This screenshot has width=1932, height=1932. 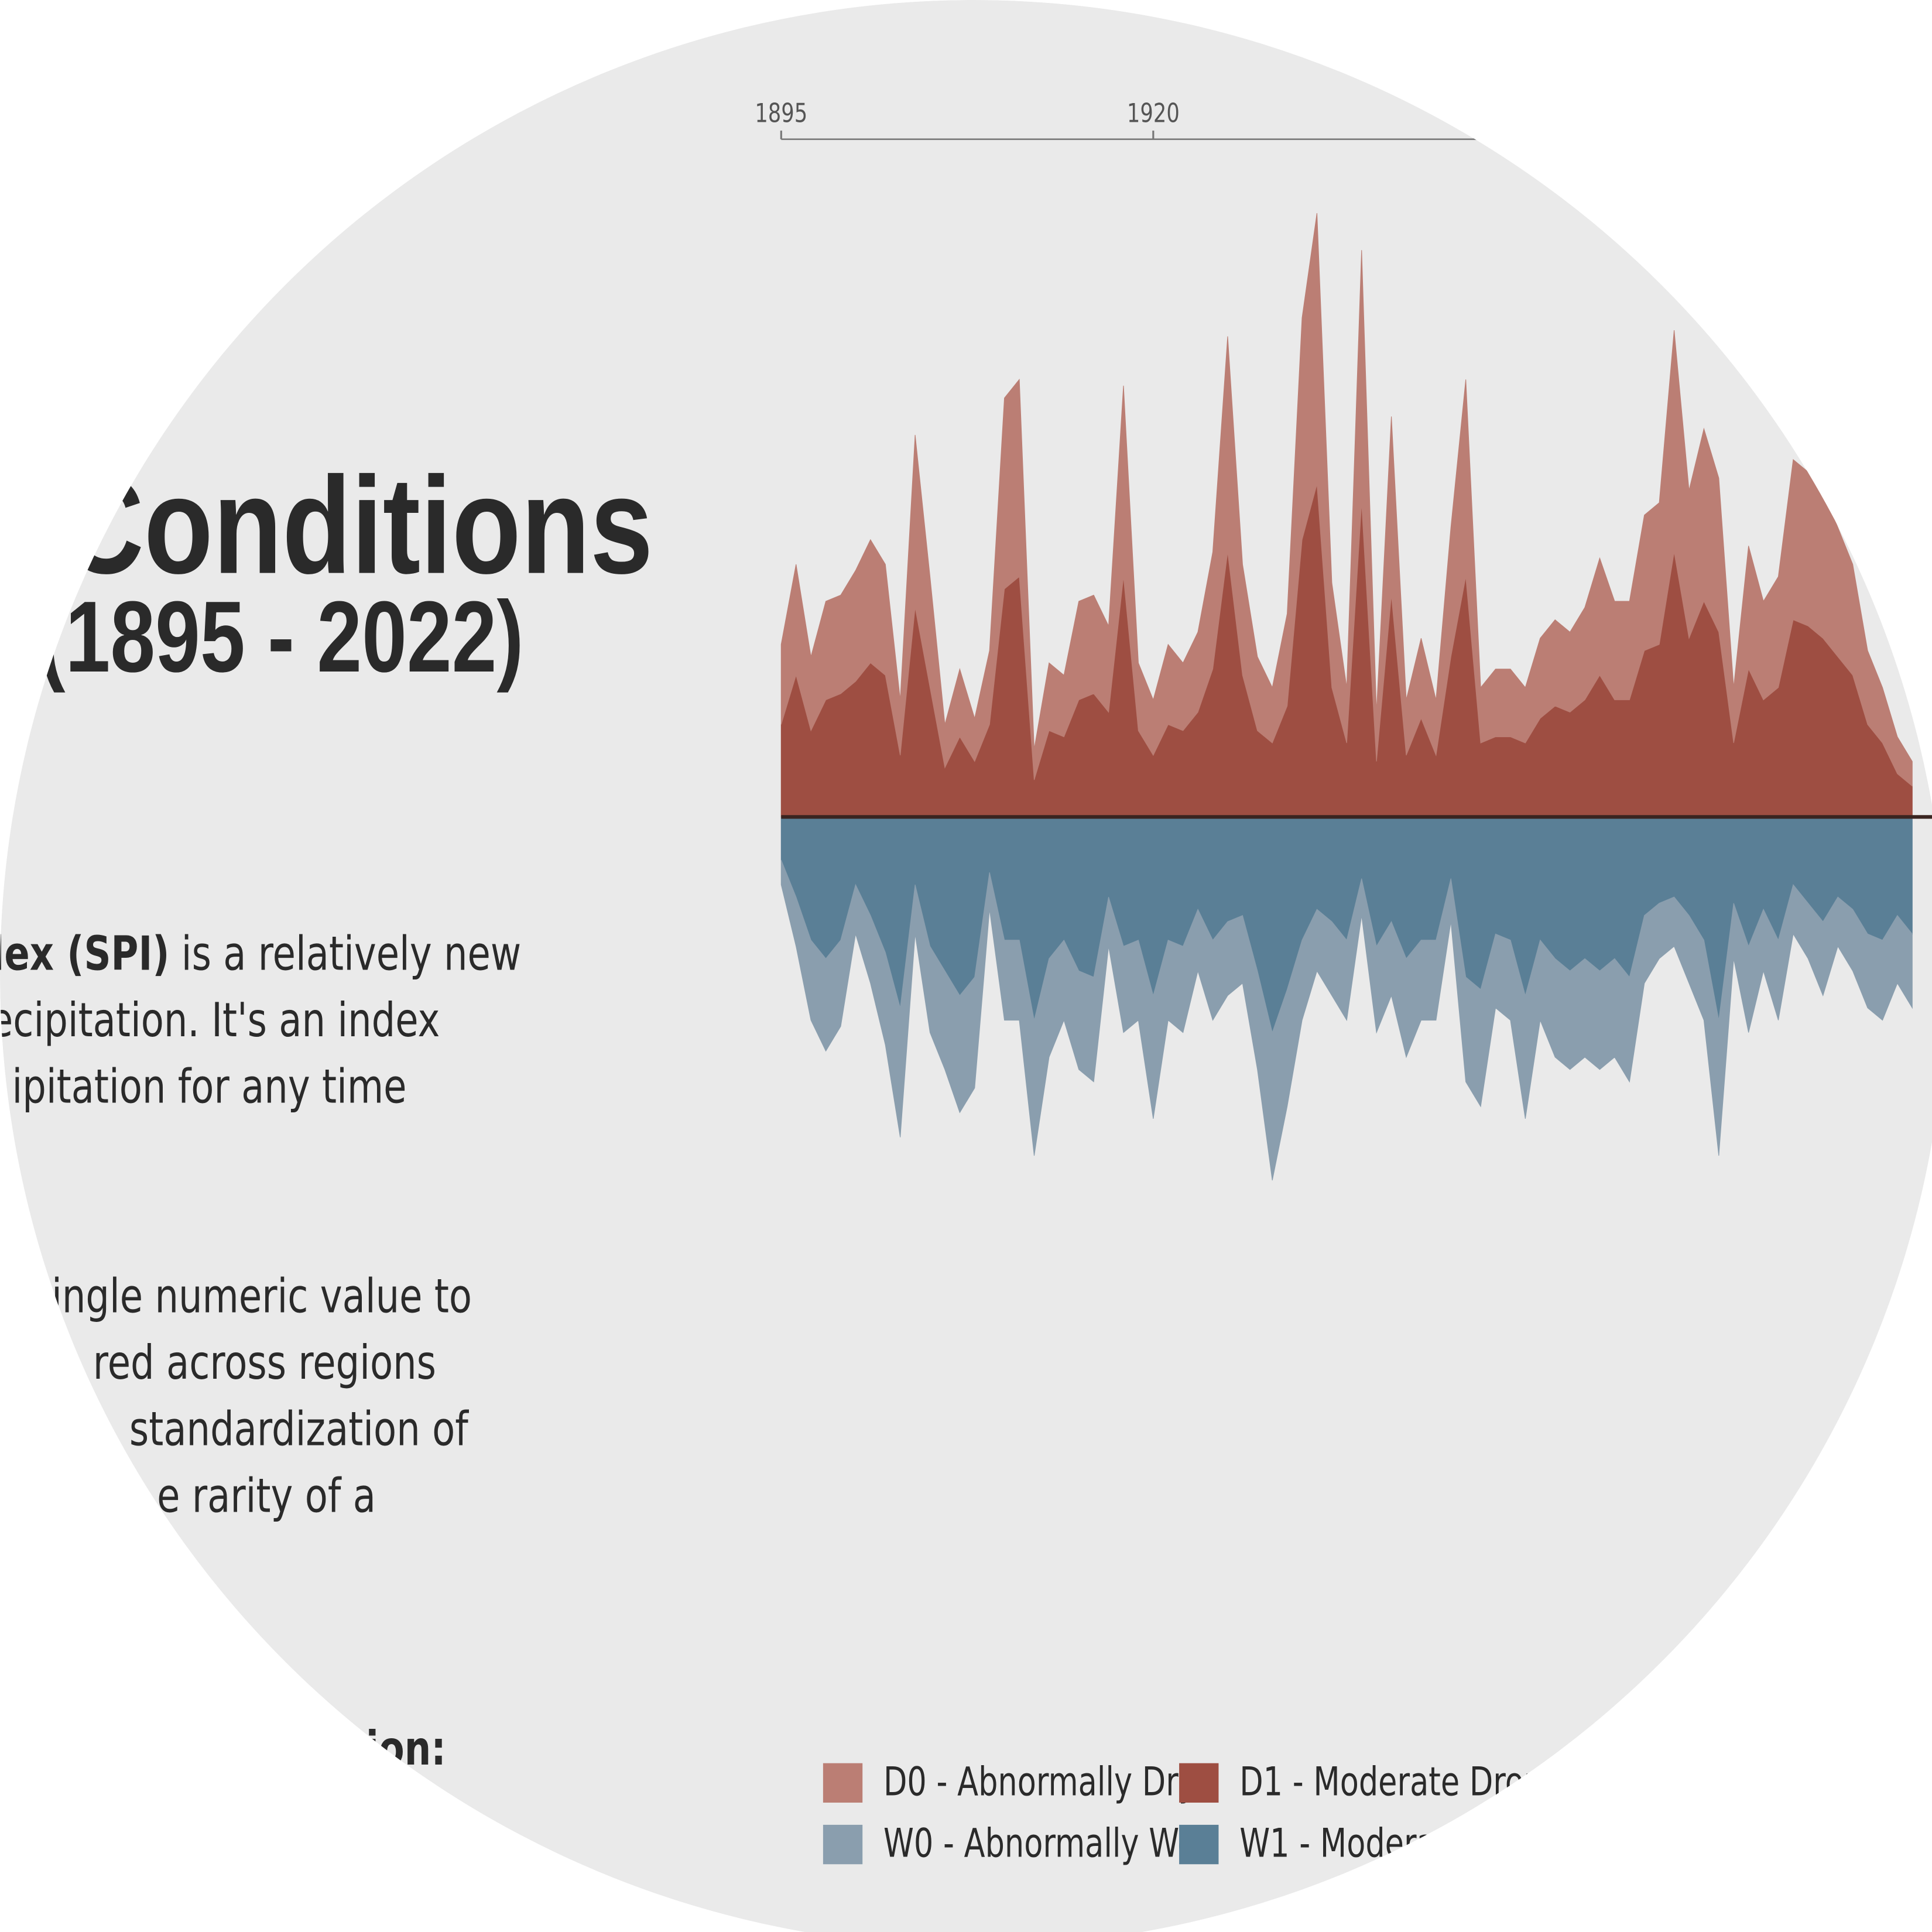 I want to click on body-text: ecipitation. It's an index, so click(x=220, y=1021).